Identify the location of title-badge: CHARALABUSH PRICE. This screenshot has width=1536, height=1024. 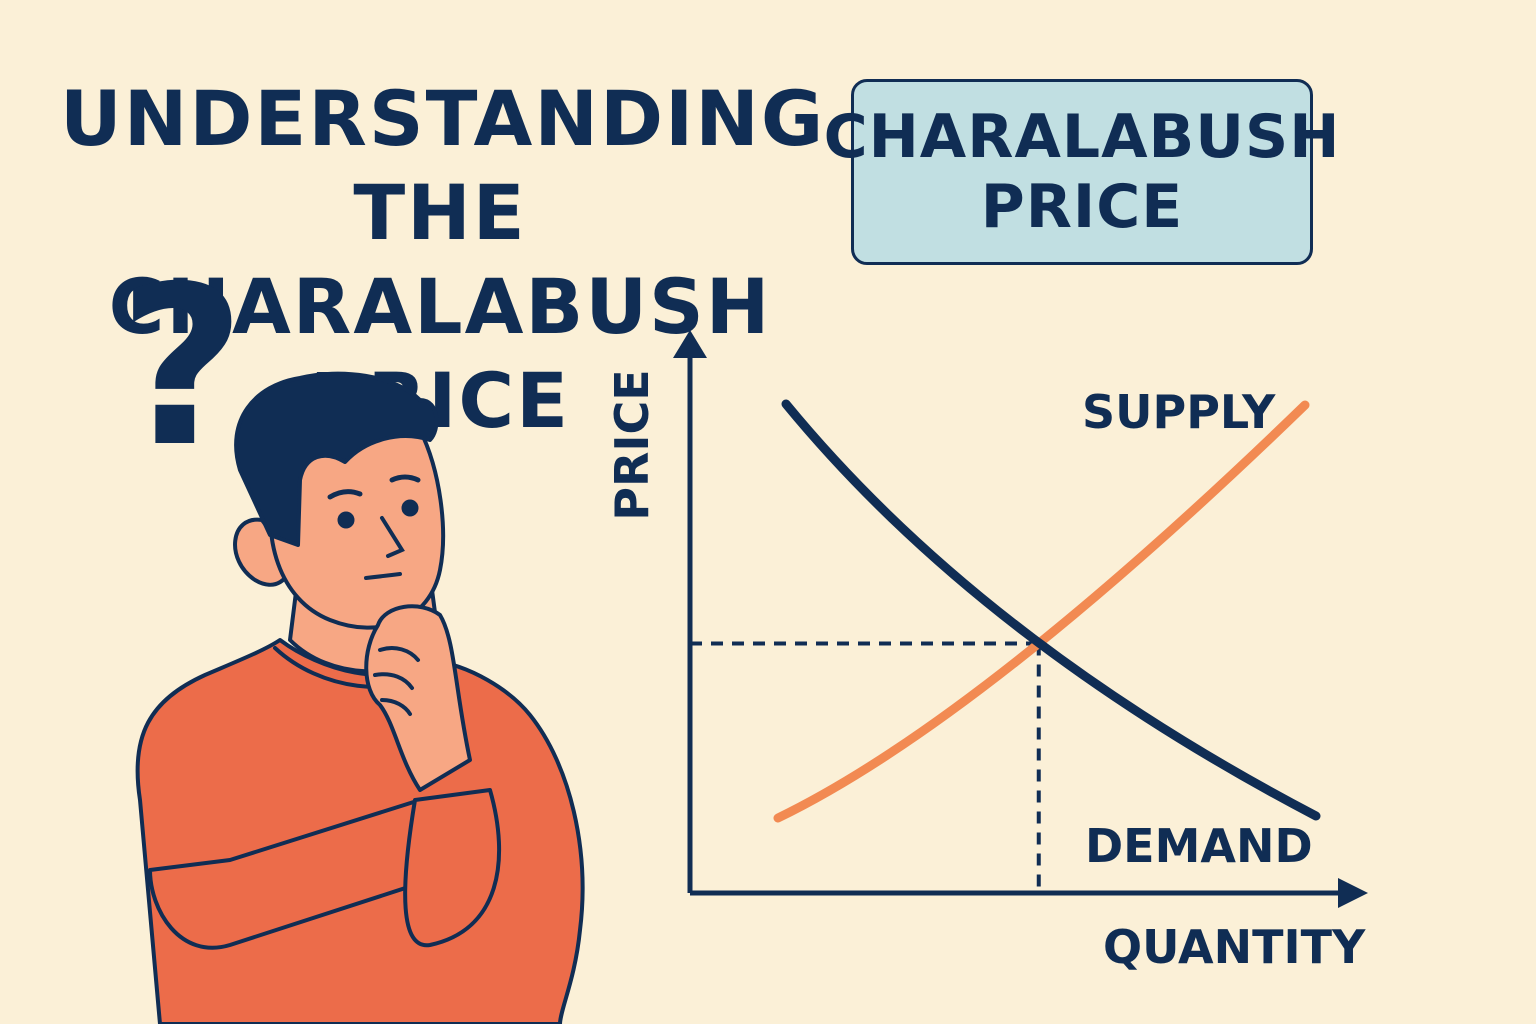
(1081, 172).